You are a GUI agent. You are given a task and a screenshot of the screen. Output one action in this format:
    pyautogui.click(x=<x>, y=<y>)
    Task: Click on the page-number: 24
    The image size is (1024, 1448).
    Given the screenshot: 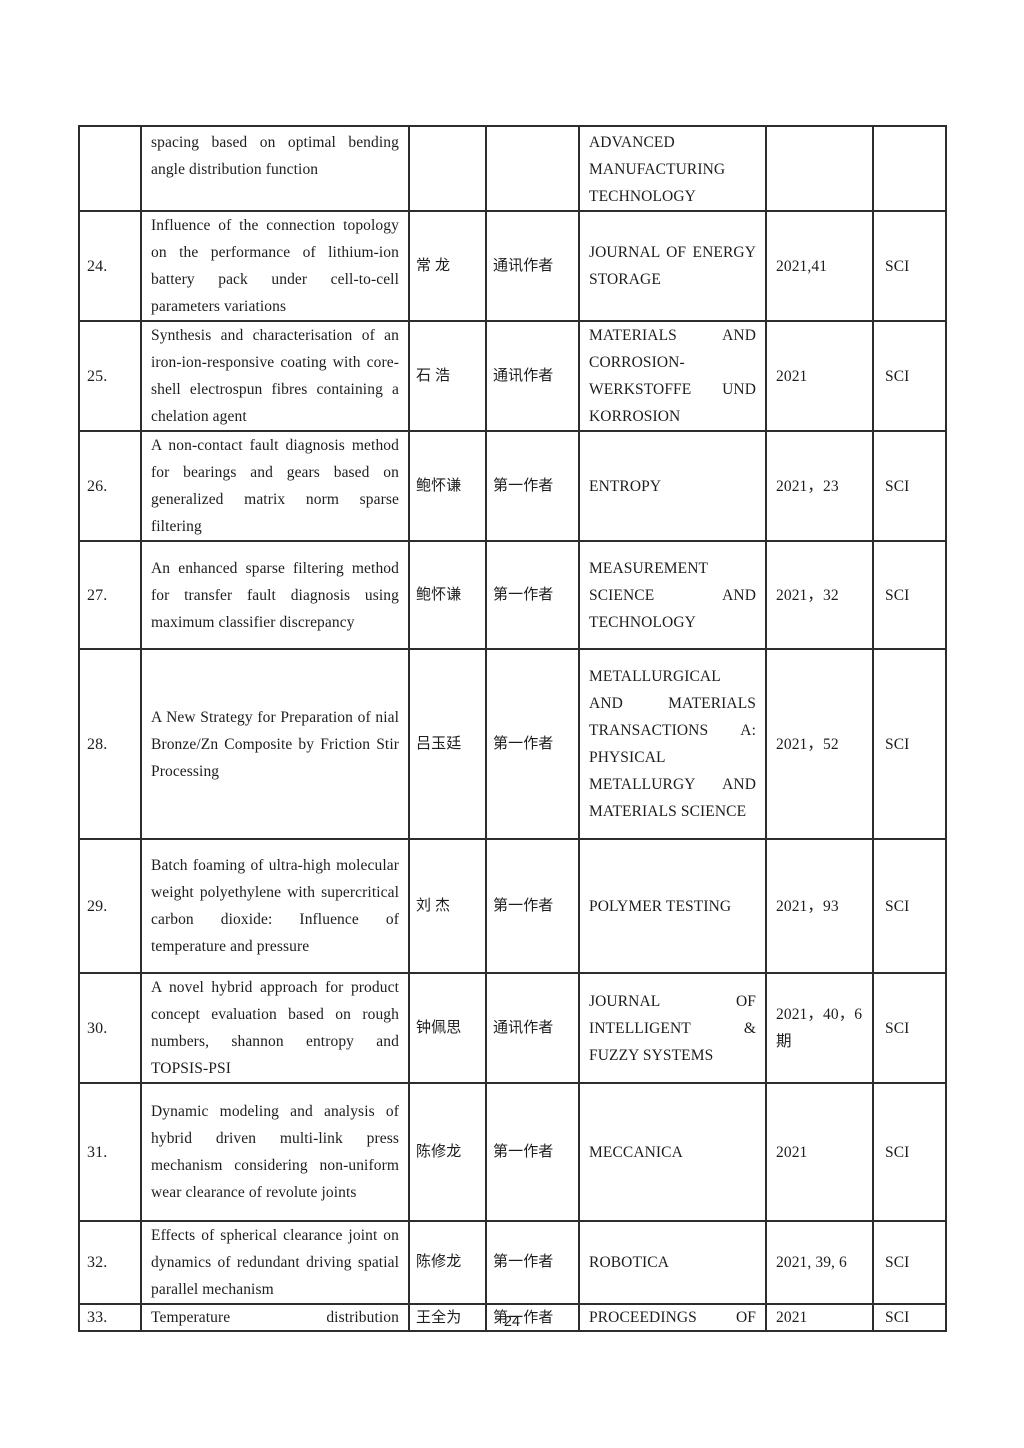 What is the action you would take?
    pyautogui.click(x=512, y=1322)
    